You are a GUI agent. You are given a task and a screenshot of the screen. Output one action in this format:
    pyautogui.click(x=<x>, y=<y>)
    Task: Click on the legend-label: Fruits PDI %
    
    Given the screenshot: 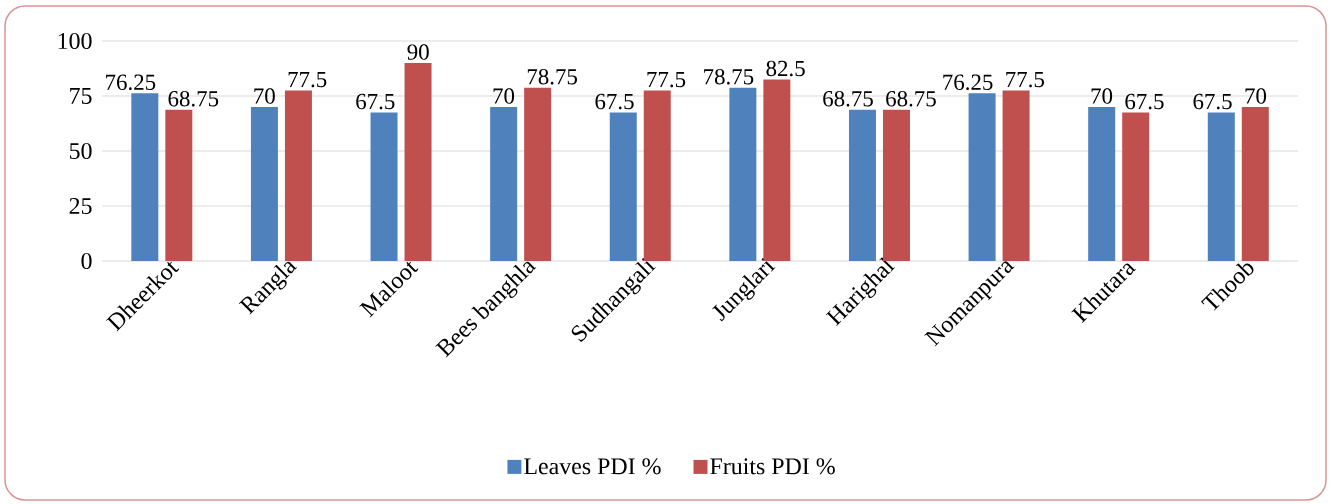 What is the action you would take?
    pyautogui.click(x=772, y=466)
    